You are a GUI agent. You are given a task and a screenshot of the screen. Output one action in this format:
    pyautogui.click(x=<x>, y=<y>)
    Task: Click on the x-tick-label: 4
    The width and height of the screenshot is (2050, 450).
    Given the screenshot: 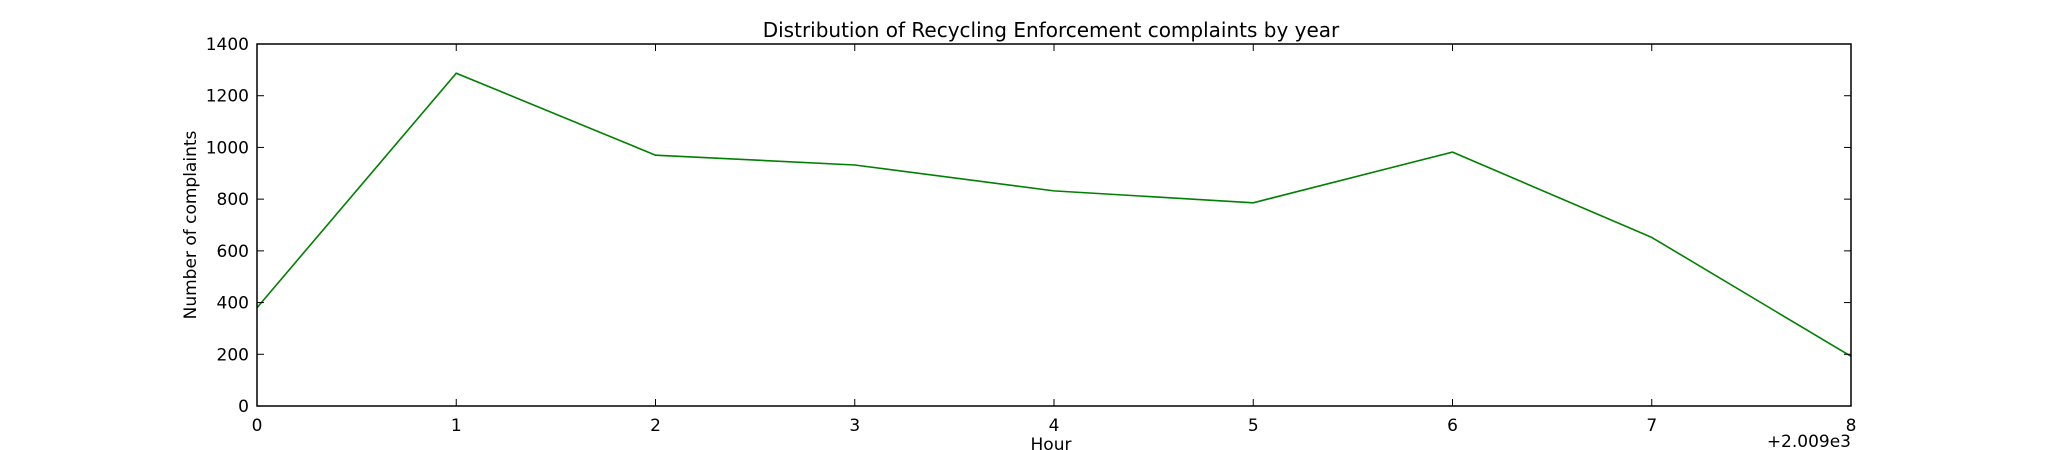 What is the action you would take?
    pyautogui.click(x=1054, y=426)
    